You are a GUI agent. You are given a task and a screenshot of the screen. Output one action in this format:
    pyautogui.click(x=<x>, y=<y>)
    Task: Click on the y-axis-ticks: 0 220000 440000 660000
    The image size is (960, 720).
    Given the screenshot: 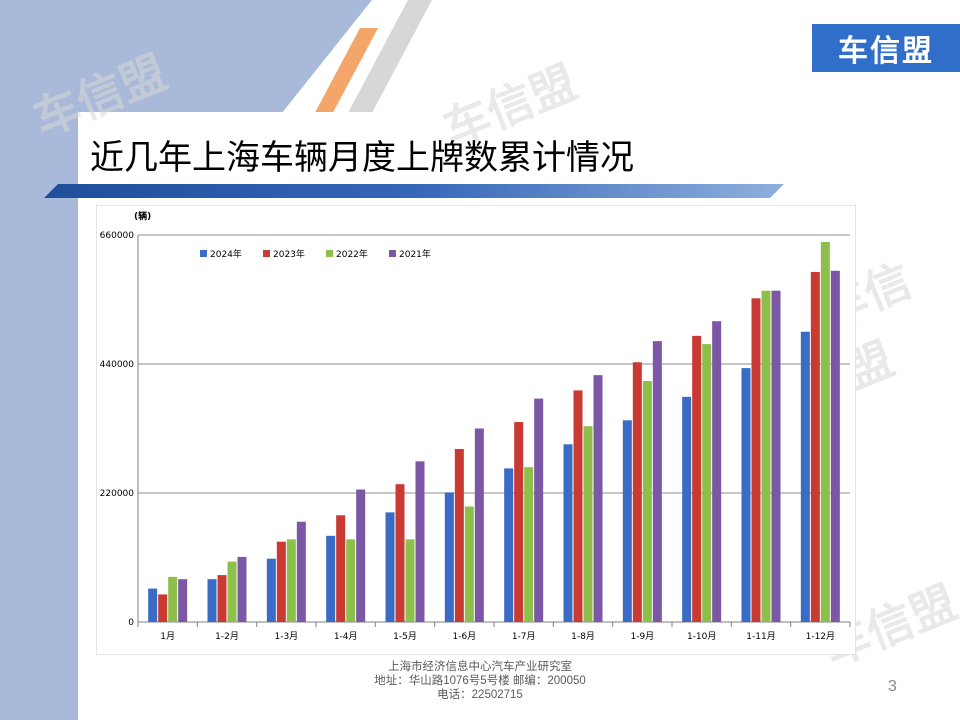 What is the action you would take?
    pyautogui.click(x=117, y=429)
    